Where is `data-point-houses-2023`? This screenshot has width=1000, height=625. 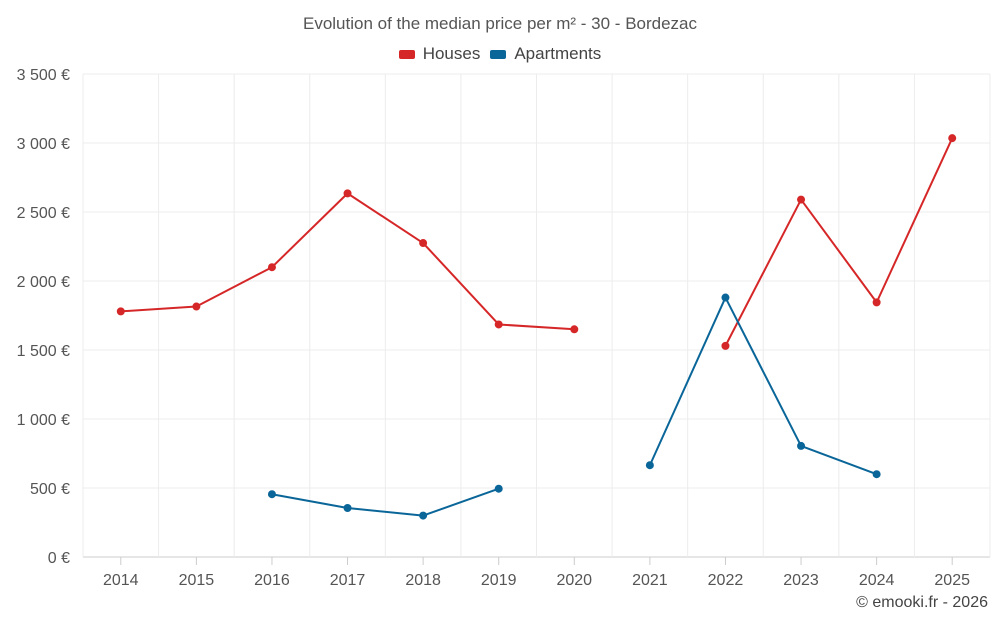
data-point-houses-2023 is located at coordinates (801, 199).